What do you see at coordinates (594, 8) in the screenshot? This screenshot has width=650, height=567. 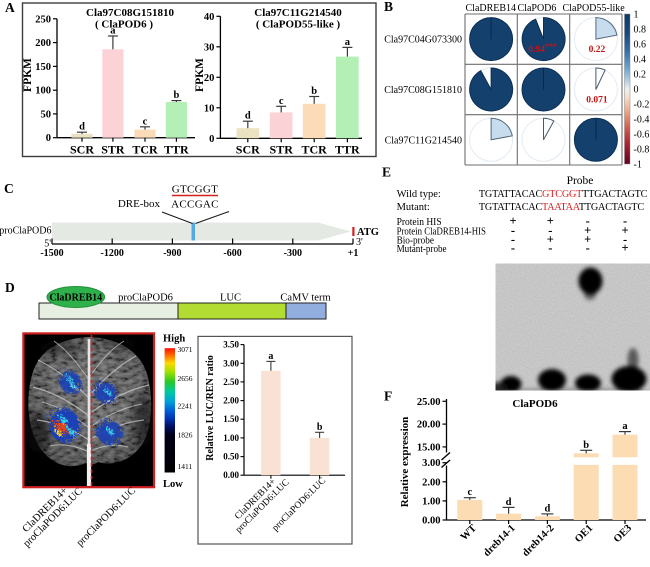 I see `svg-text: ClaPOD55-like` at bounding box center [594, 8].